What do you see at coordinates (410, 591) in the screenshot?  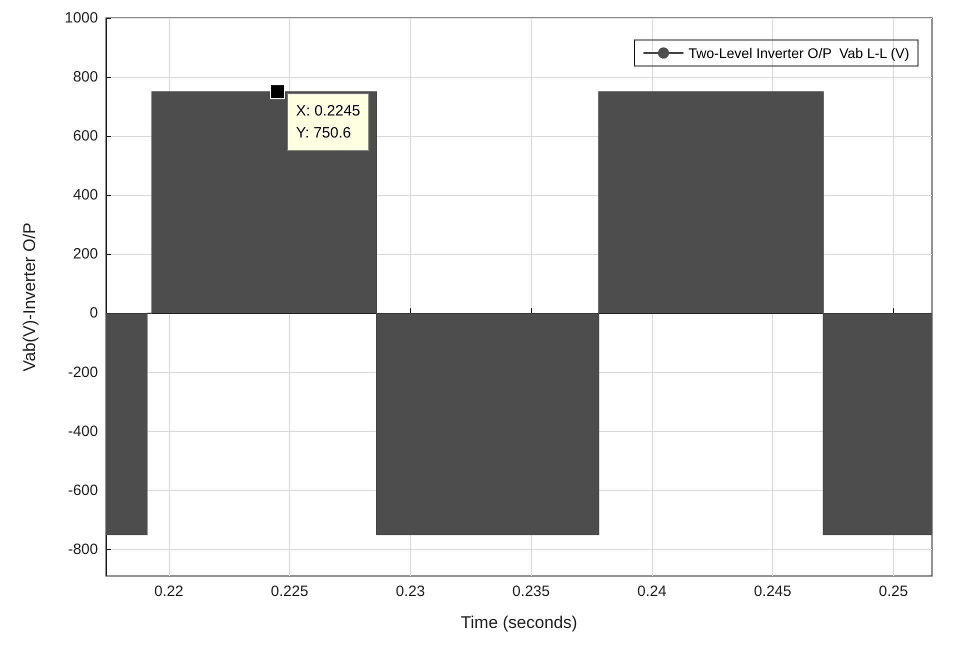 I see `x-tick-label: 0.23` at bounding box center [410, 591].